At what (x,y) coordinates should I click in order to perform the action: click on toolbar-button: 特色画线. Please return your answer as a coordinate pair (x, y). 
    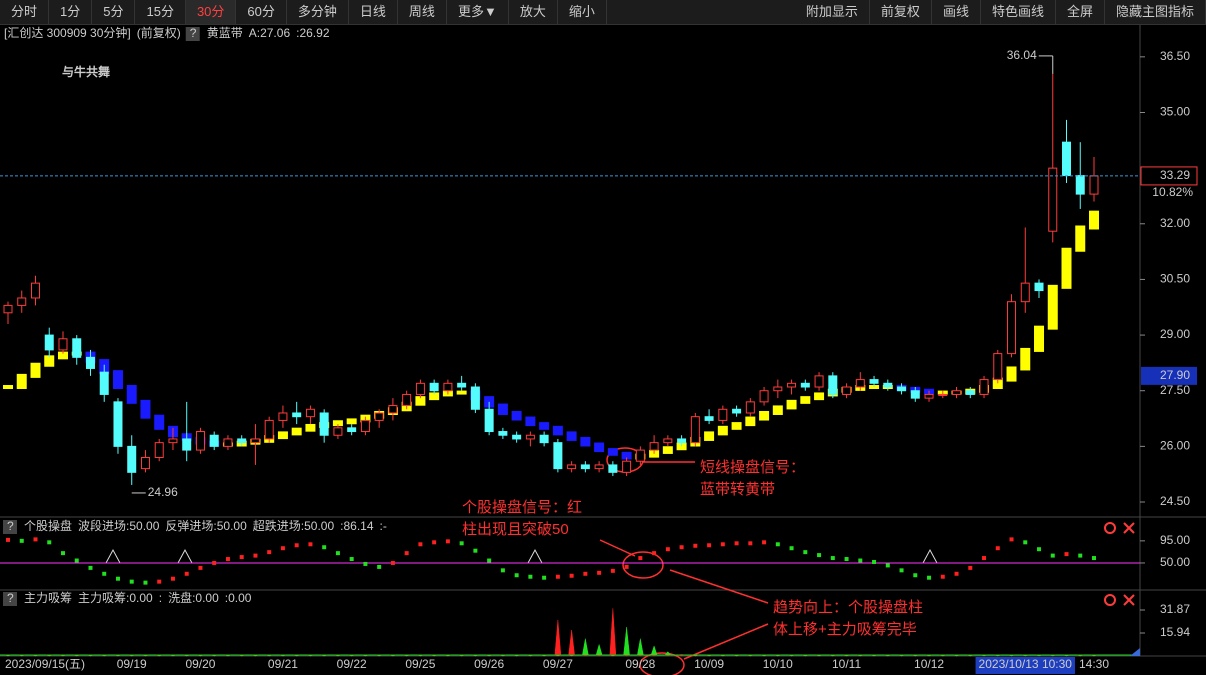
    Looking at the image, I should click on (1018, 12).